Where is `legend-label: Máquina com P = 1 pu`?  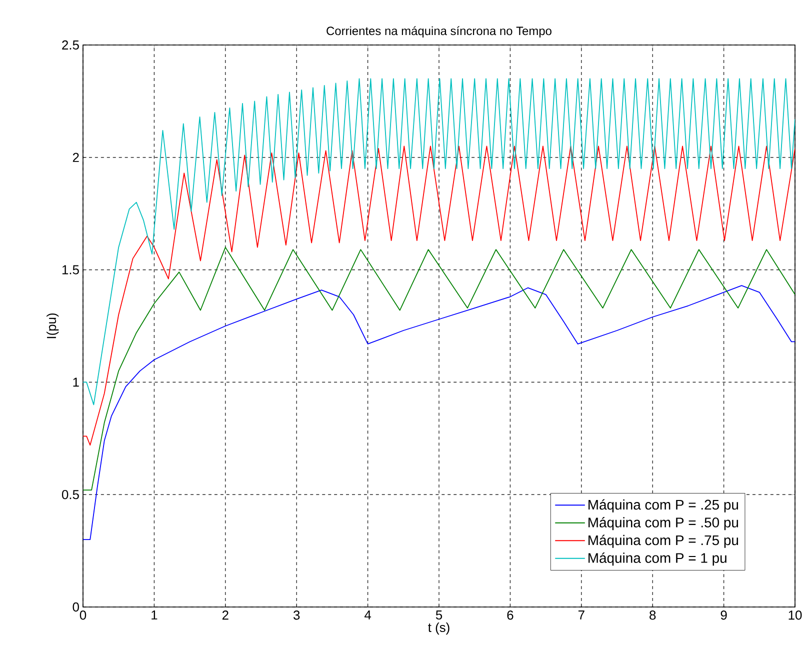
legend-label: Máquina com P = 1 pu is located at coordinates (657, 559).